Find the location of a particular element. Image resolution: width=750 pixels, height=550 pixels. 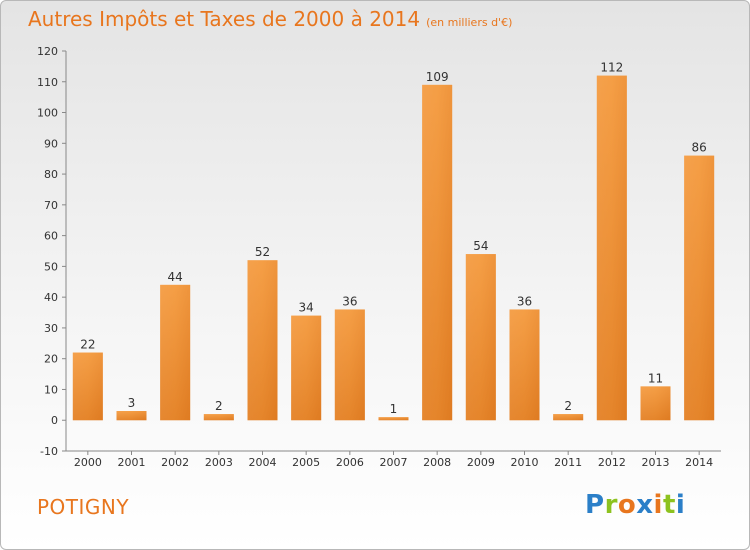

x-tick-label: 2004 is located at coordinates (263, 462).